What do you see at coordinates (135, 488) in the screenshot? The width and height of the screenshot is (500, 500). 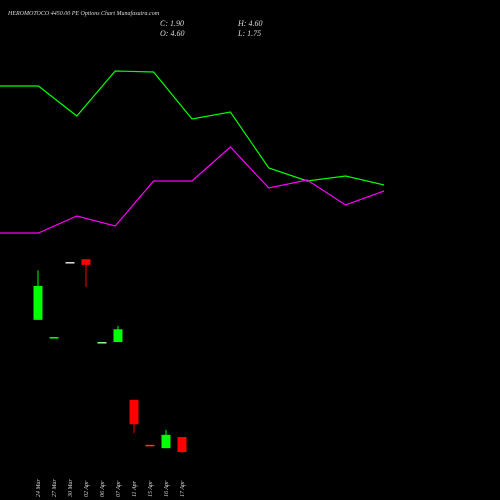 I see `x-tick-label: 11 Apr` at bounding box center [135, 488].